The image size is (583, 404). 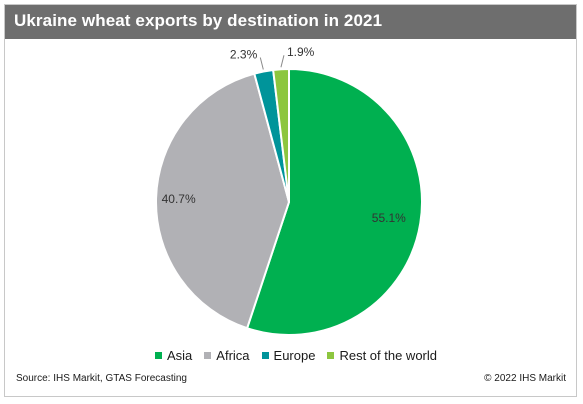 What do you see at coordinates (208, 355) in the screenshot?
I see `legend-swatch-africa` at bounding box center [208, 355].